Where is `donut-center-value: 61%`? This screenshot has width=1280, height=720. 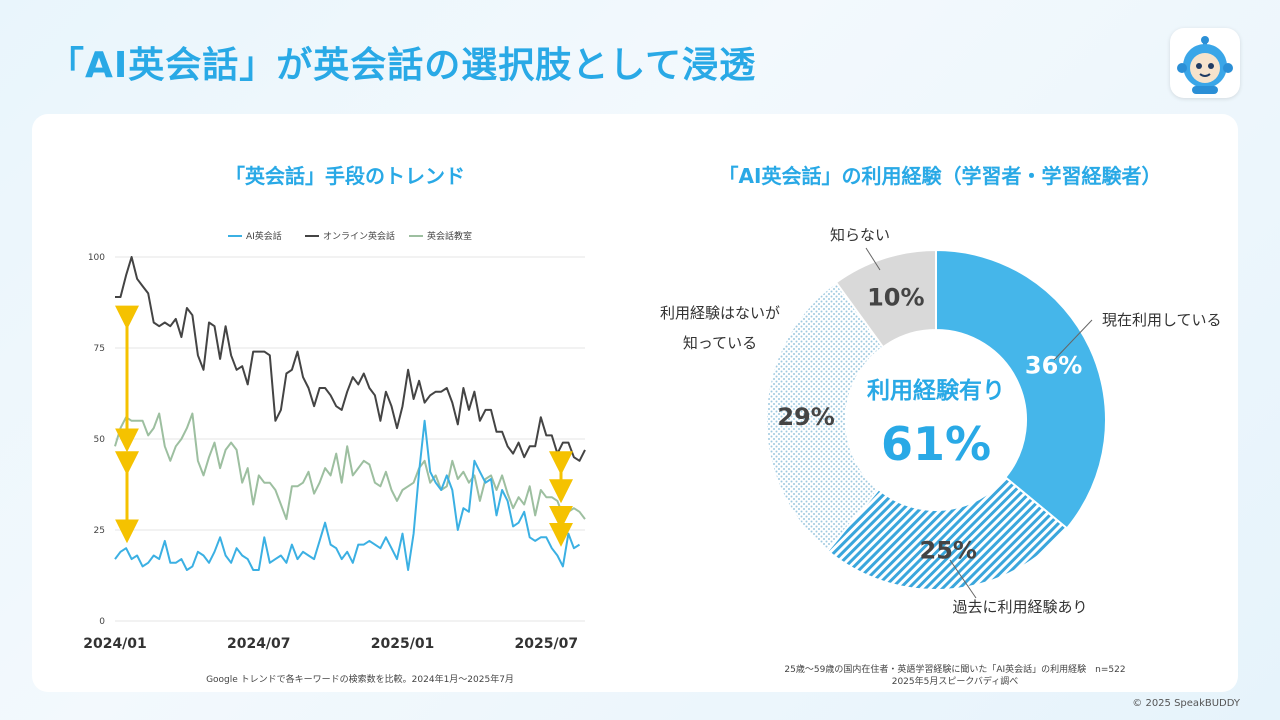 donut-center-value: 61% is located at coordinates (936, 444).